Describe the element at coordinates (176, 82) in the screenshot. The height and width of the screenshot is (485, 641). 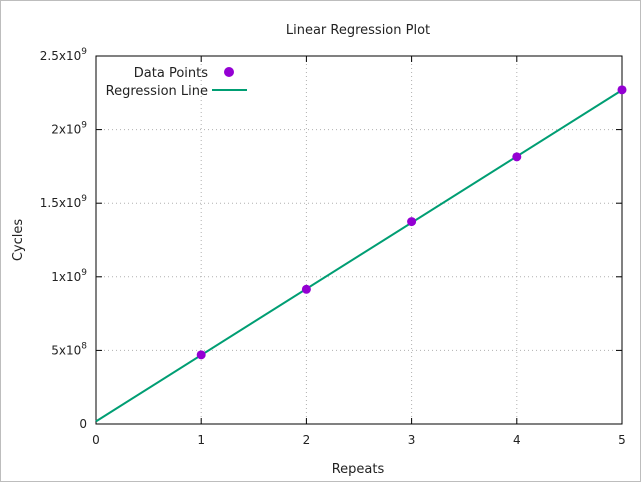
I see `legend: Data Points Regression Line` at that location.